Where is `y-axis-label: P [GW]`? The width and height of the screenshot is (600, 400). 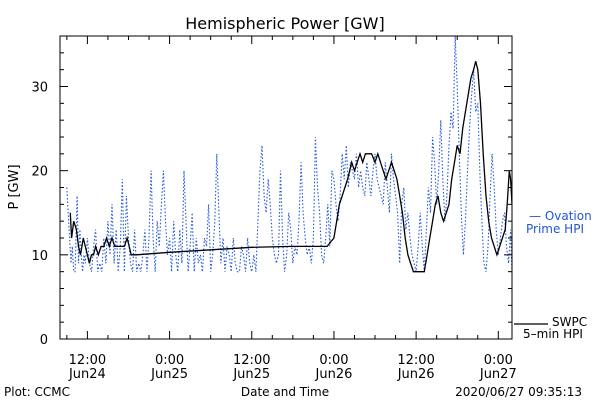
y-axis-label: P [GW] is located at coordinates (14, 186).